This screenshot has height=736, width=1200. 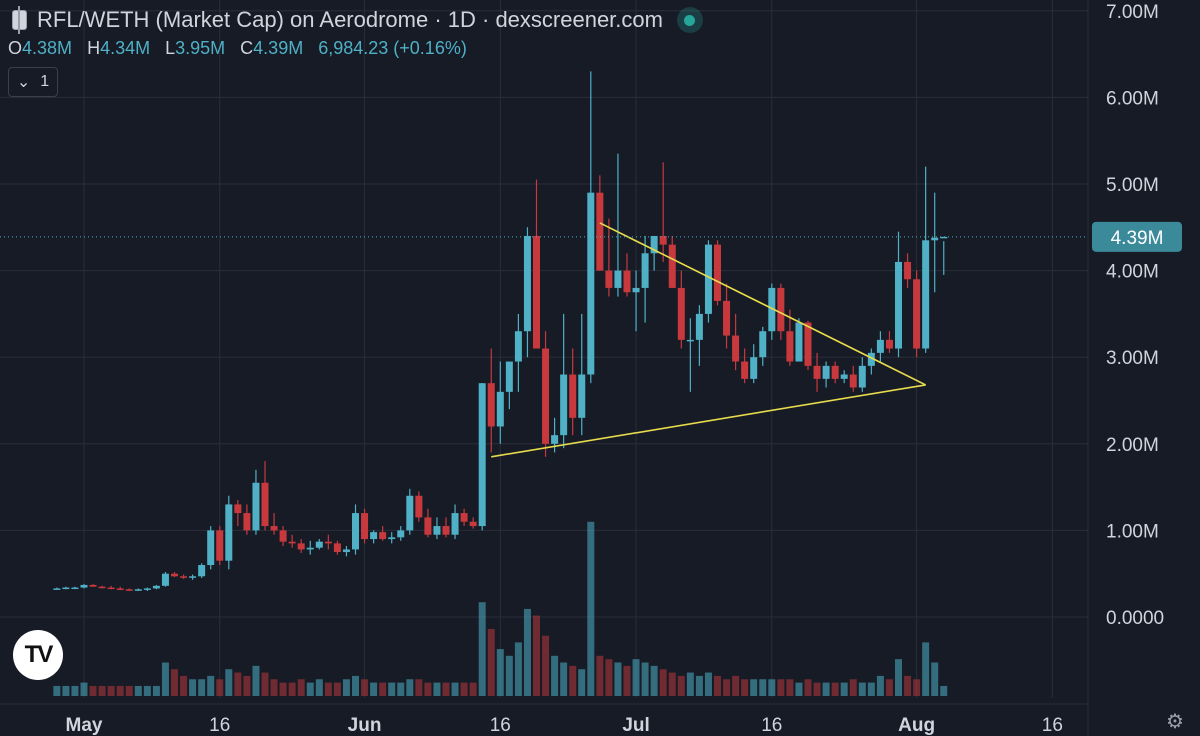 I want to click on x-tick-label: Jun, so click(x=365, y=725).